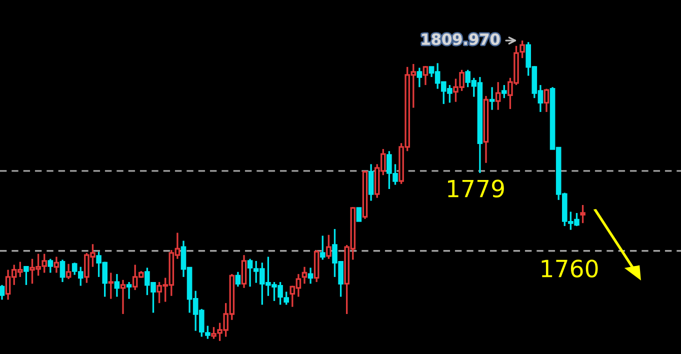 This screenshot has height=354, width=681. I want to click on ref-line-label: 1760, so click(570, 269).